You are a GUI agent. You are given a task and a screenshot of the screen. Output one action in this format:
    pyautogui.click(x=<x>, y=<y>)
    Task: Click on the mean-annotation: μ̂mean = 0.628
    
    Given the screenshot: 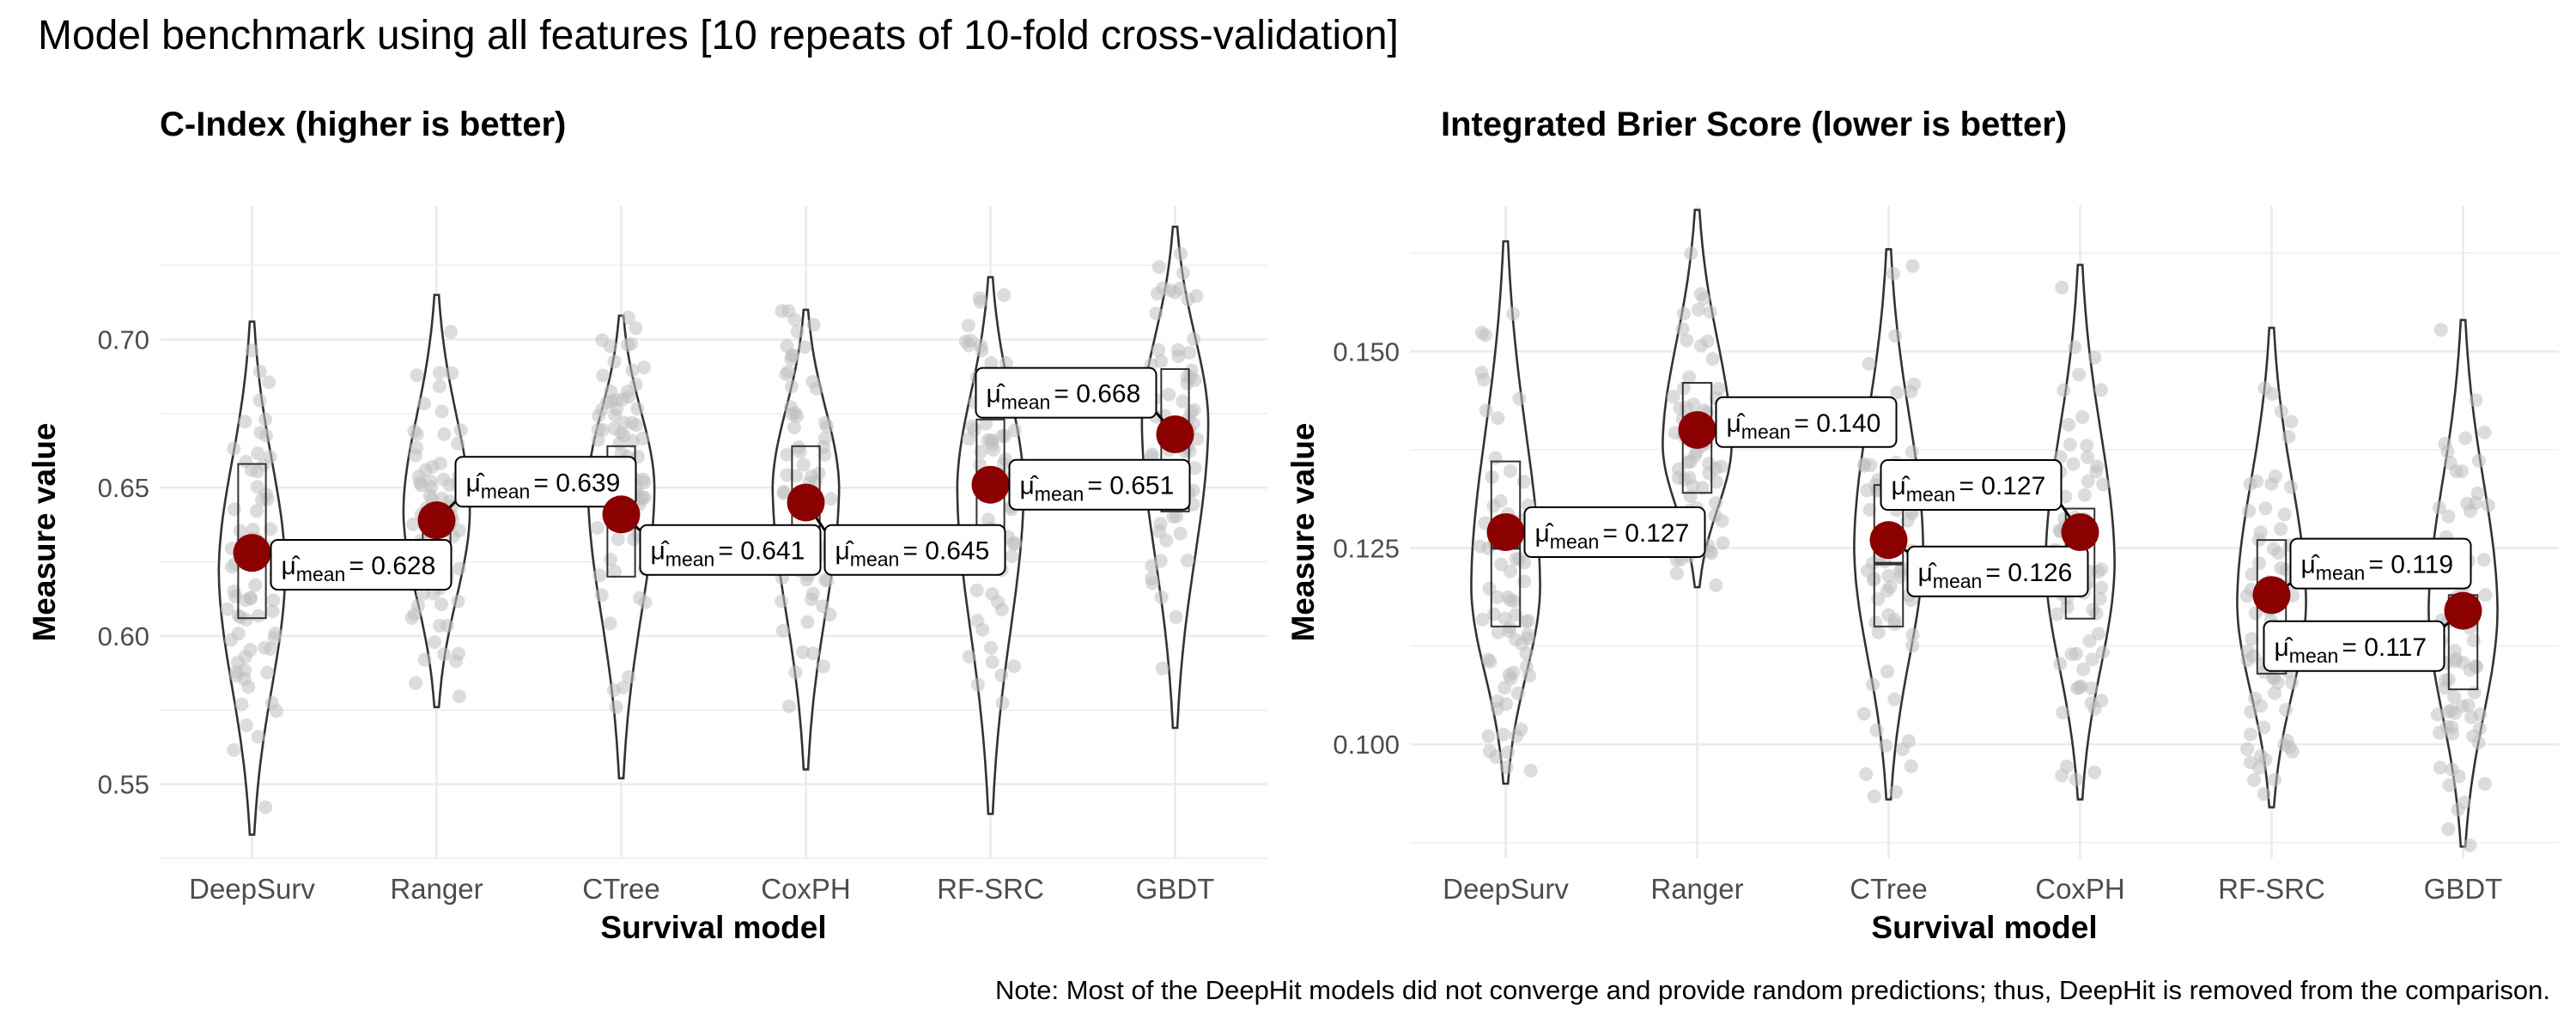 What is the action you would take?
    pyautogui.click(x=343, y=562)
    